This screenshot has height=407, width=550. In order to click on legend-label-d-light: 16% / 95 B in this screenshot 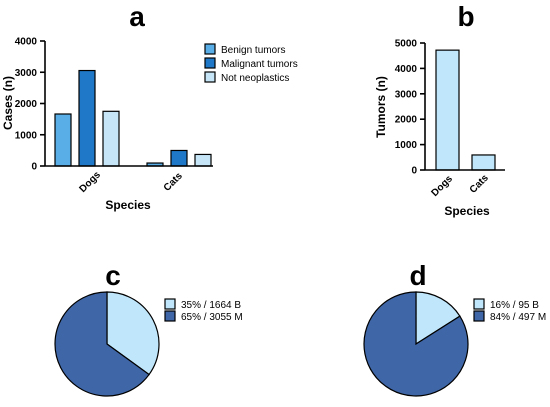, I will do `click(514, 305)`.